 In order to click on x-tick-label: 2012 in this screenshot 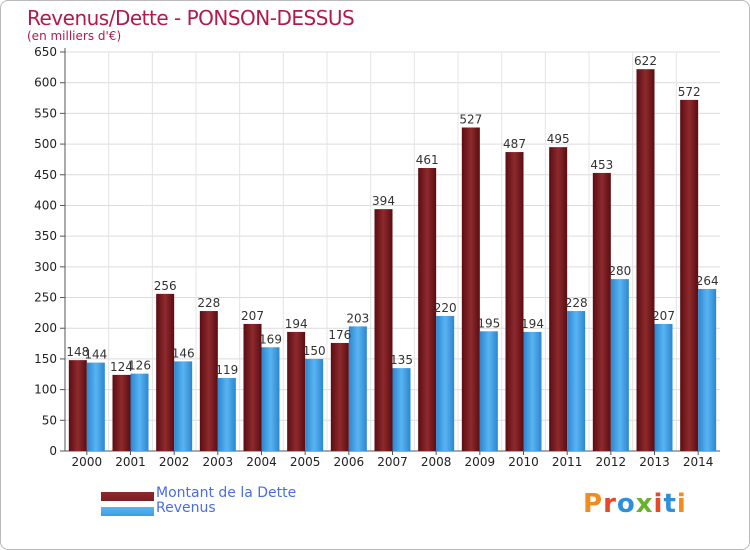, I will do `click(611, 462)`.